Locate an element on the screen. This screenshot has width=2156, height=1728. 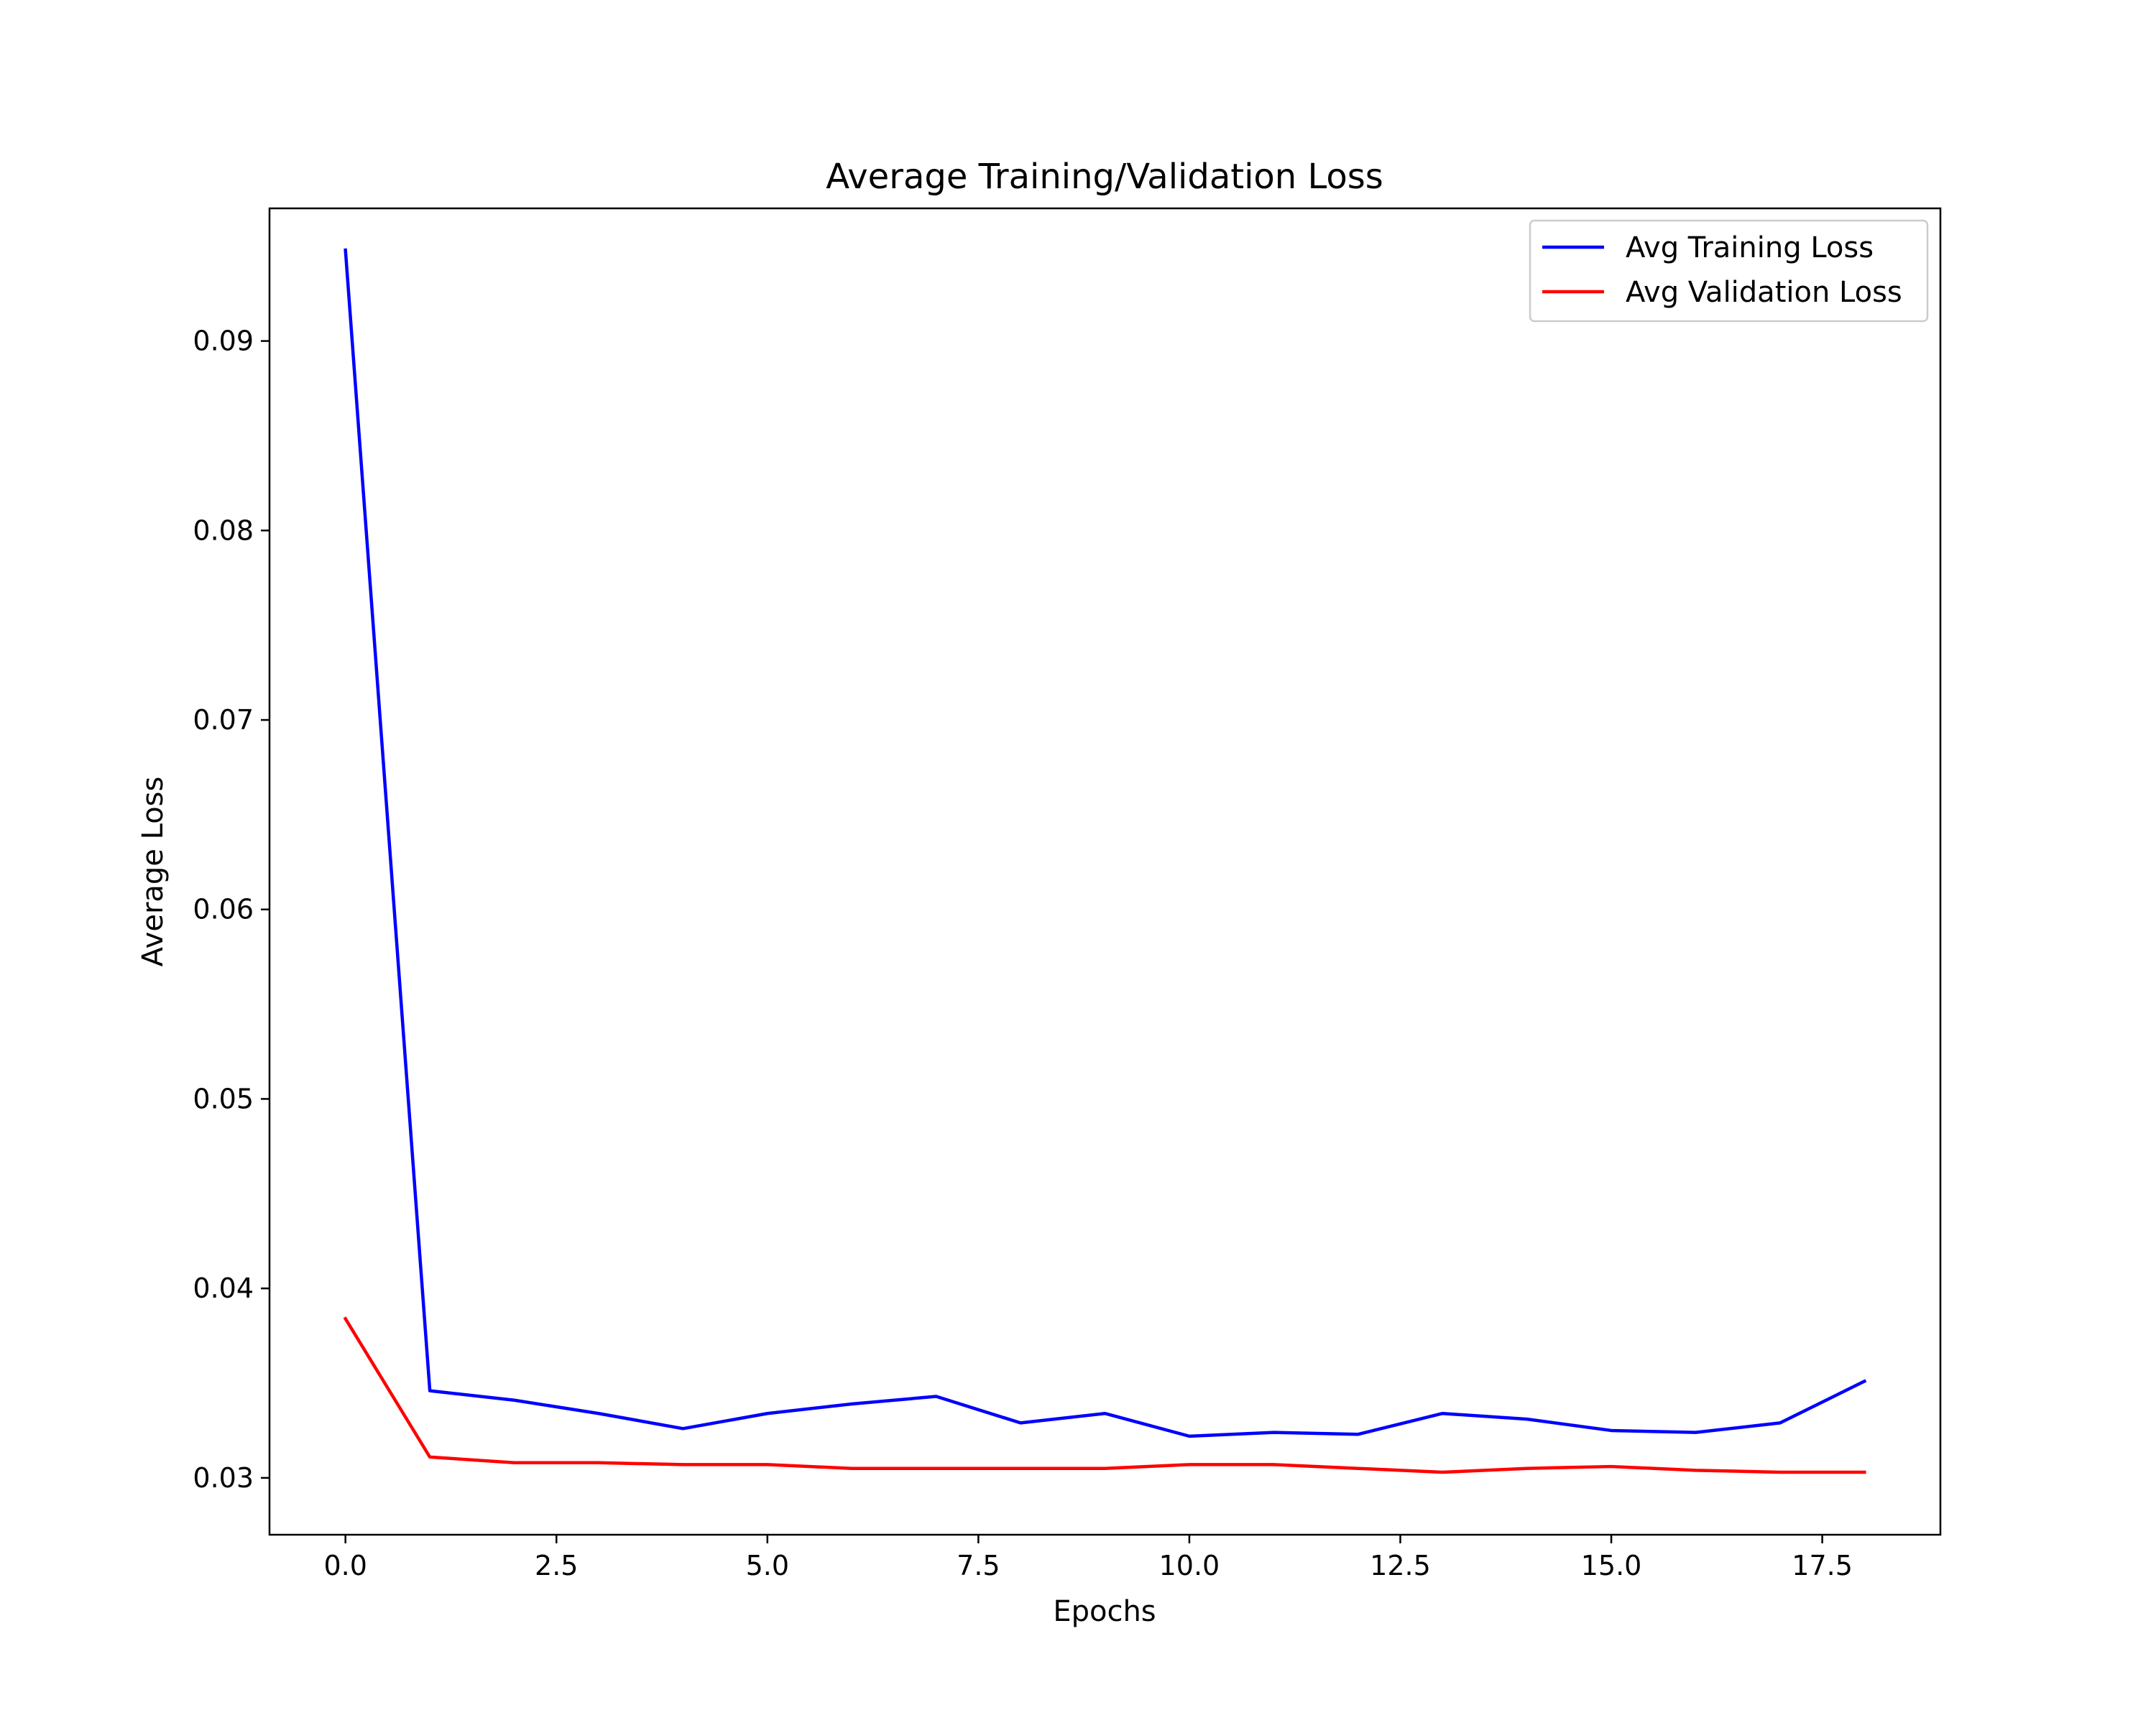
y-axis-ticks: 0.03 0.04 0.05 0.06 0.07 0.08 0.09 is located at coordinates (232, 910).